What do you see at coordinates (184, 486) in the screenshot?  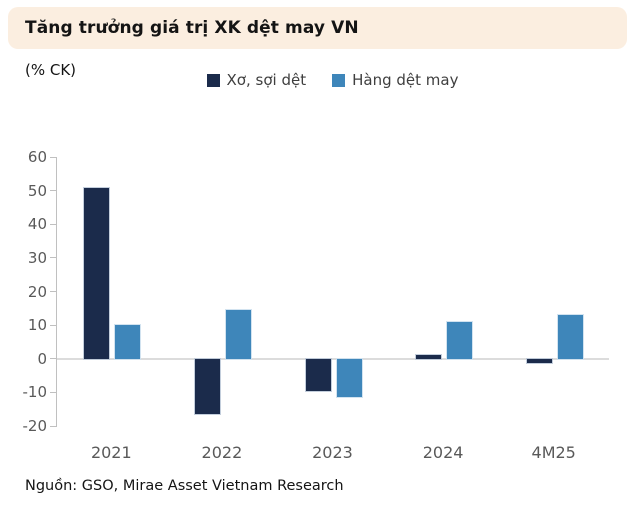 I see `source-note: Nguồn: GSO, Mirae Asset Vietnam Research` at bounding box center [184, 486].